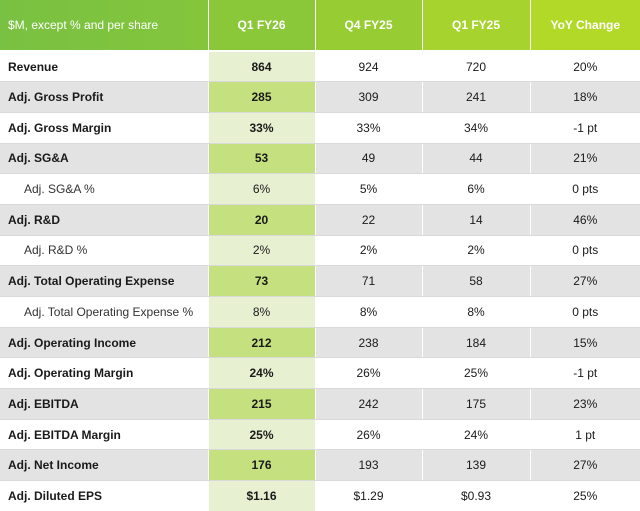  I want to click on cell-yoy-change: 25%, so click(585, 495).